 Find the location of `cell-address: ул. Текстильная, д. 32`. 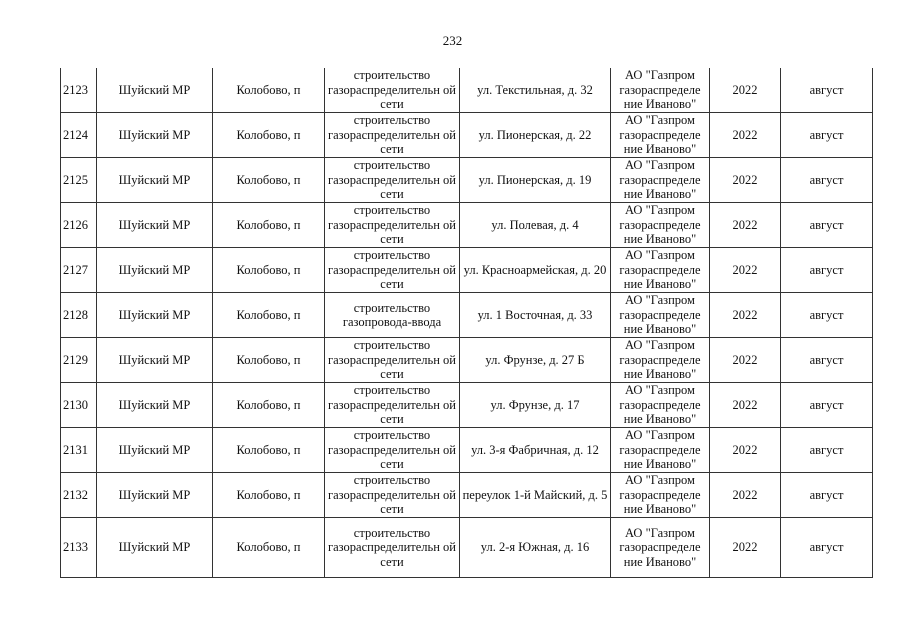

cell-address: ул. Текстильная, д. 32 is located at coordinates (535, 90).